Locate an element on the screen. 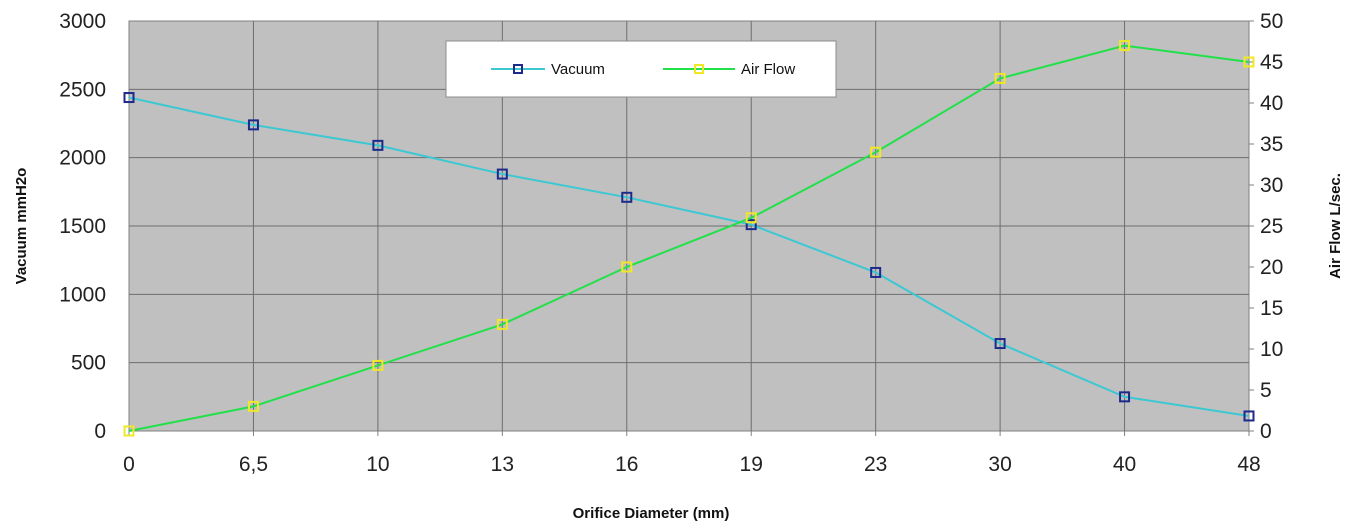 The image size is (1351, 529). left-axis-ticks: 0 500 1000 1500 2000 2500 3000 is located at coordinates (82, 226).